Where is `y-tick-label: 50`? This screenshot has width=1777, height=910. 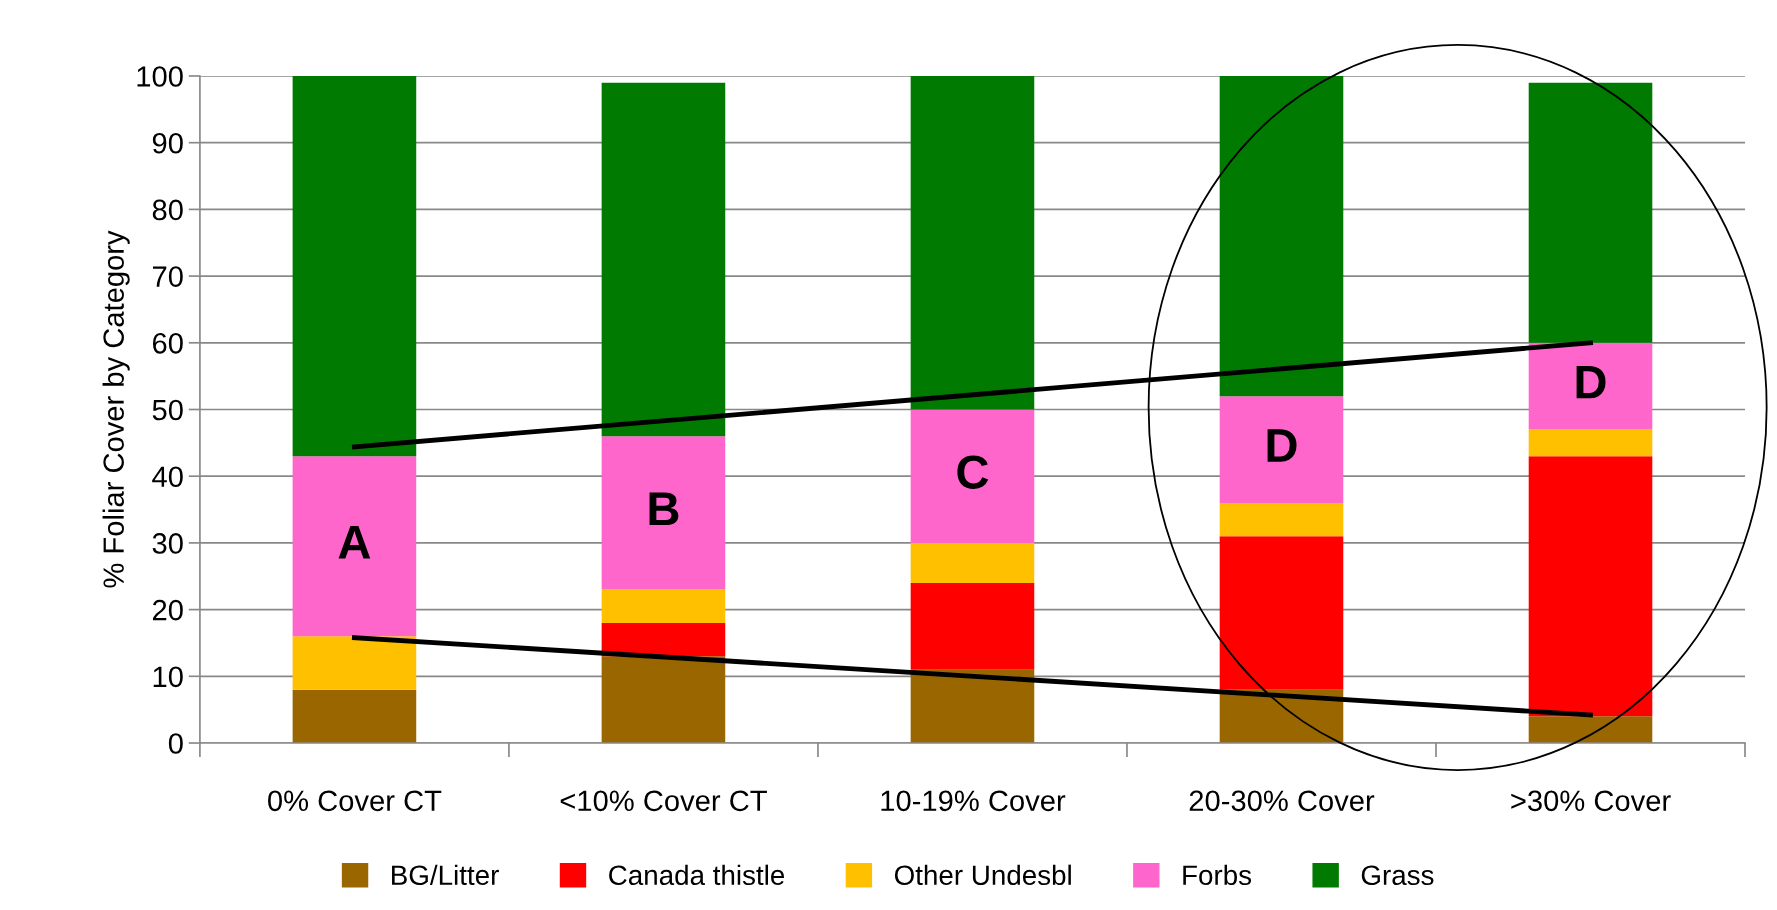 y-tick-label: 50 is located at coordinates (167, 410).